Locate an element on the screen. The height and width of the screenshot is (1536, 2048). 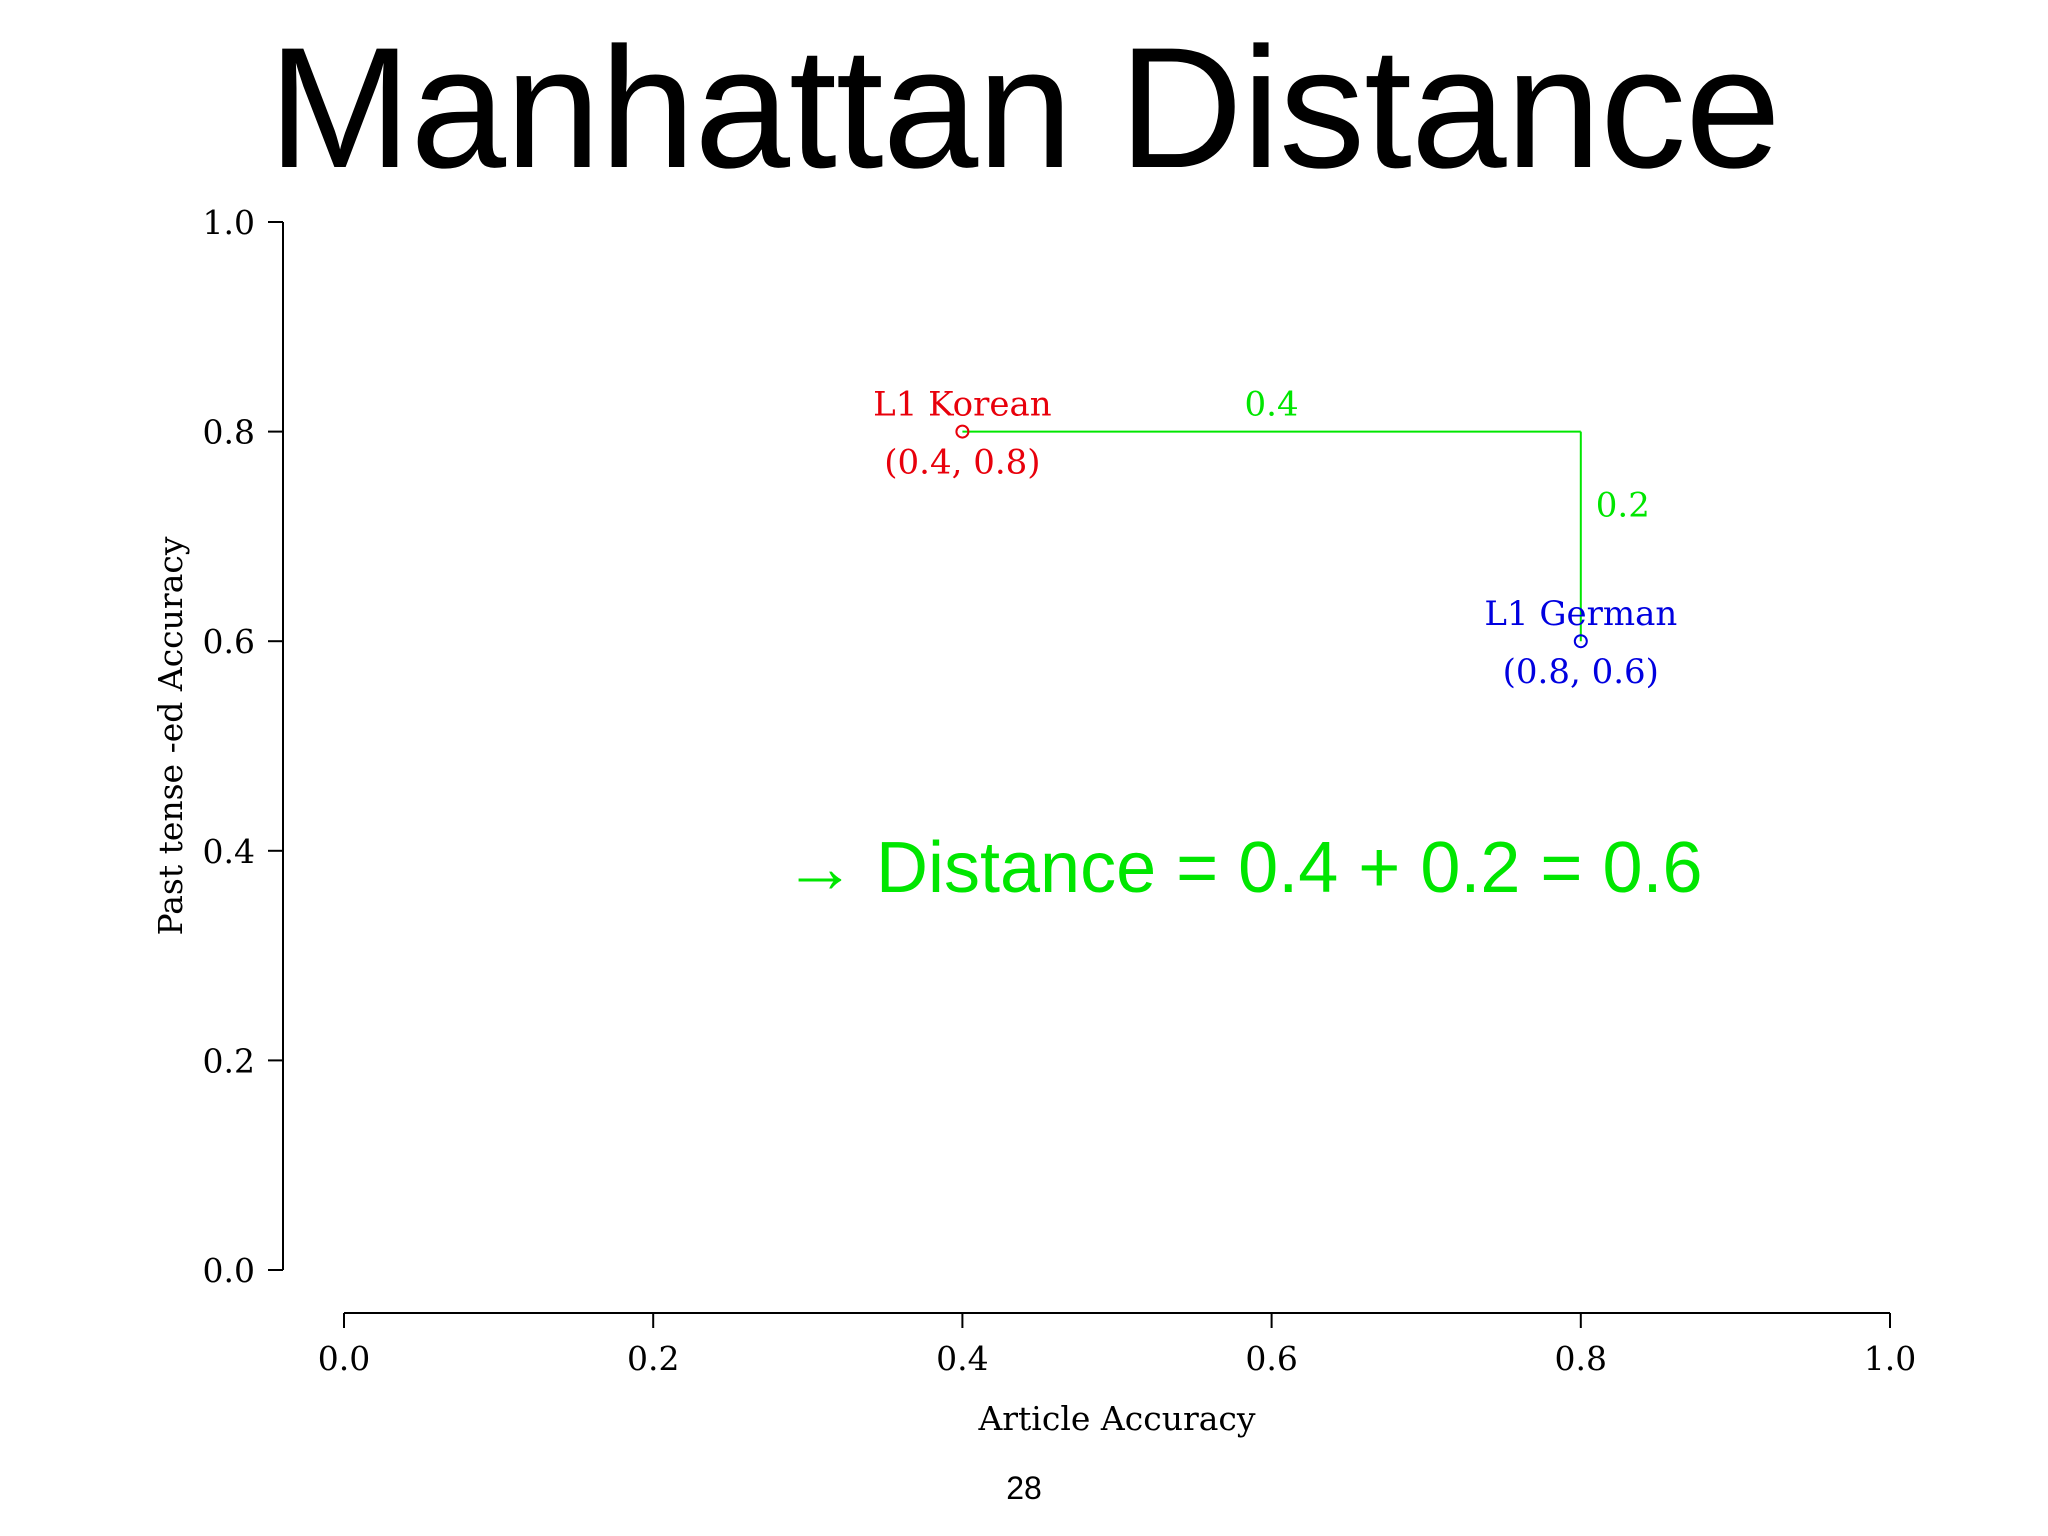
y-tick-label: 0.2 is located at coordinates (229, 1060).